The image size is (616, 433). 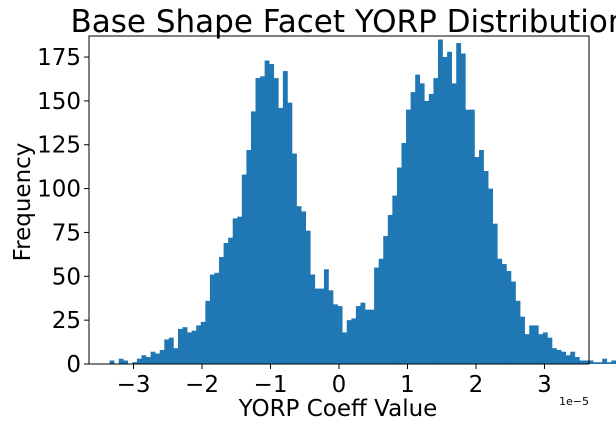 What do you see at coordinates (271, 385) in the screenshot?
I see `x-tick-label: −1` at bounding box center [271, 385].